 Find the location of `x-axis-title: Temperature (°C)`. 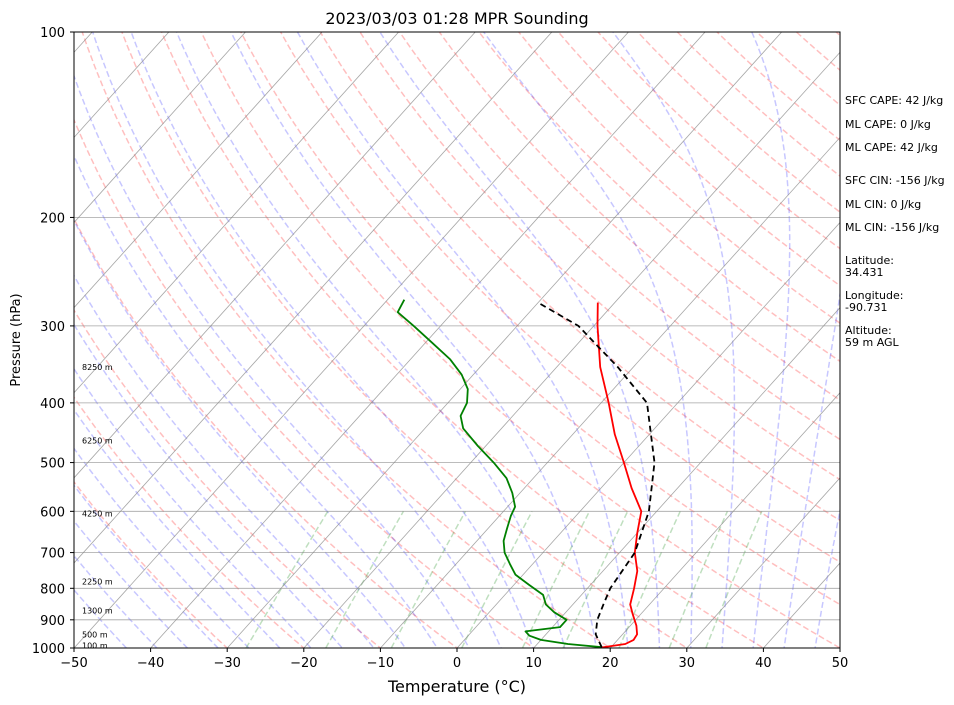

x-axis-title: Temperature (°C) is located at coordinates (456, 686).